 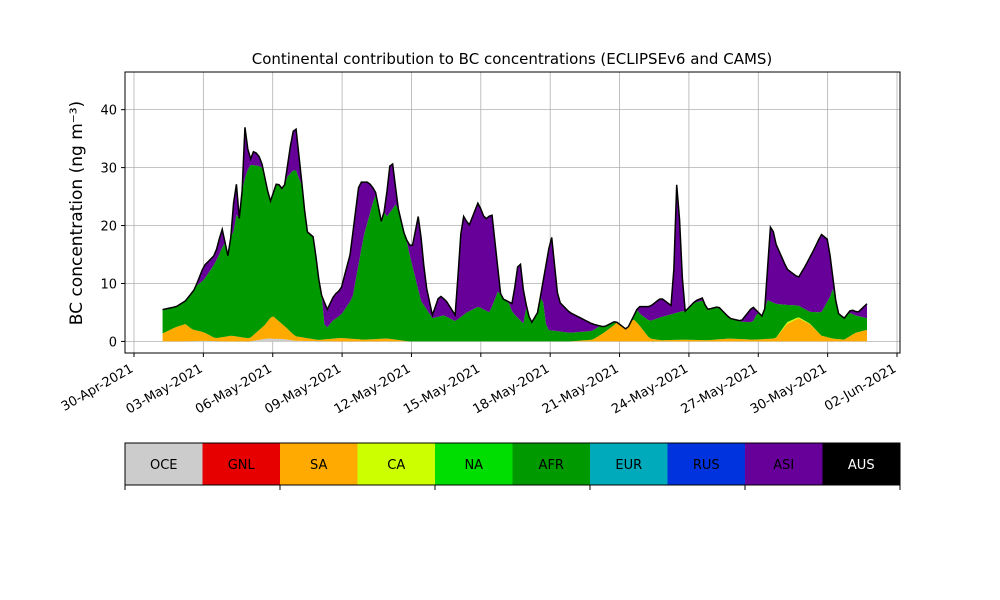 What do you see at coordinates (581, 389) in the screenshot?
I see `x-tick-label: 21-May-2021` at bounding box center [581, 389].